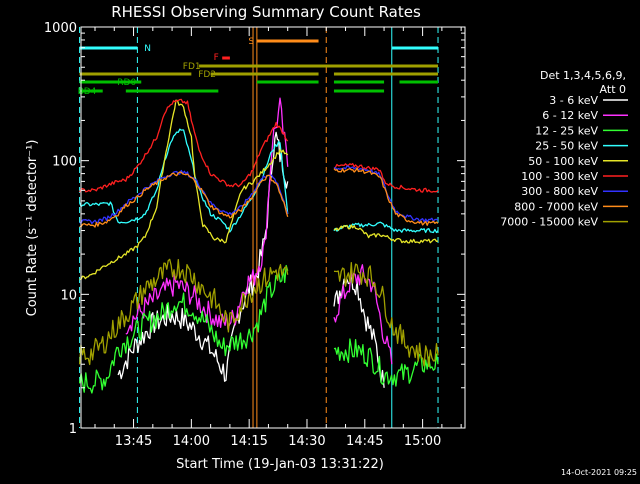  I want to click on chart-title: RHESSI Observing Summary Count Rates, so click(266, 12).